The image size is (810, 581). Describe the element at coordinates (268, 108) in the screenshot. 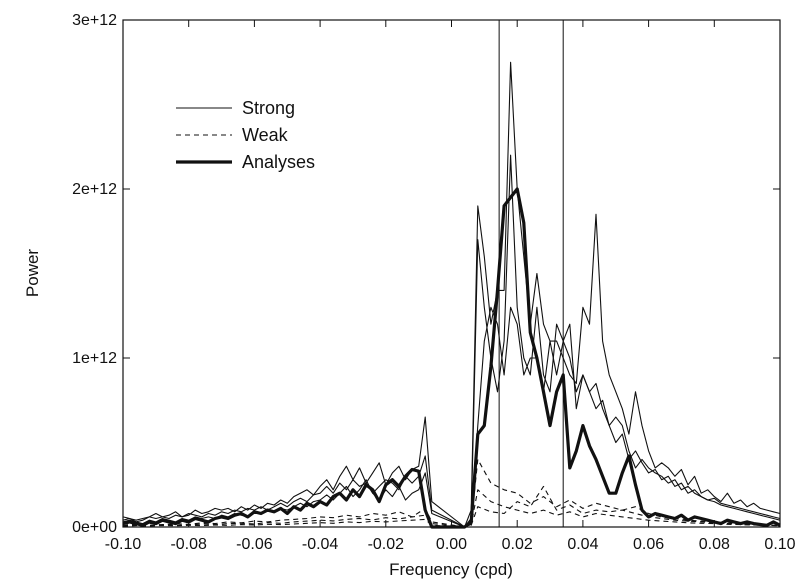

I see `legend-label-strong: Strong` at that location.